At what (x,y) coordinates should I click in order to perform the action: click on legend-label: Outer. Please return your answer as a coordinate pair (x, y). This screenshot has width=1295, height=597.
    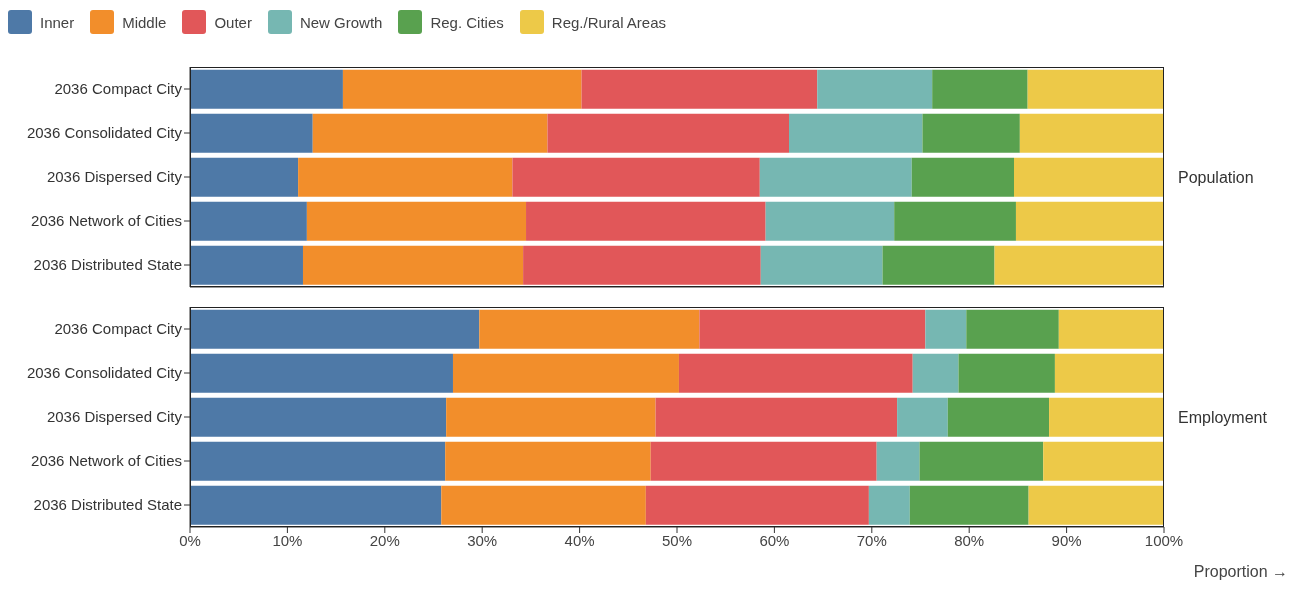
    Looking at the image, I should click on (233, 22).